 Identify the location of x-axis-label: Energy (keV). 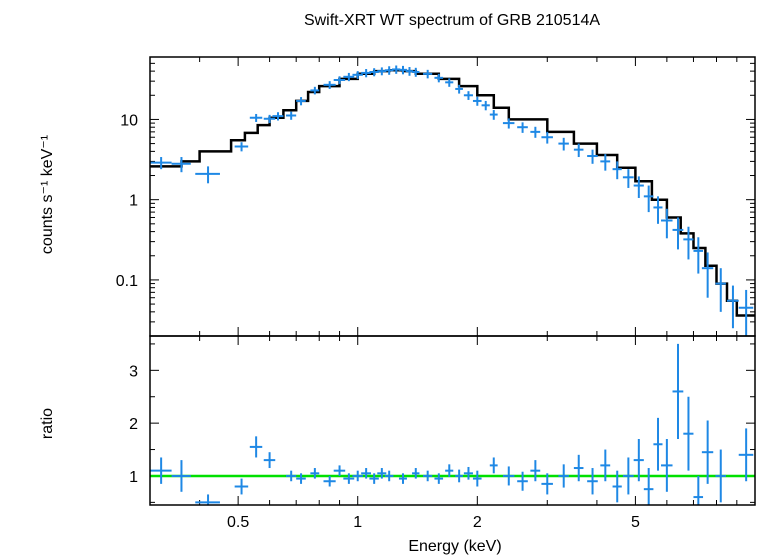
(454, 546).